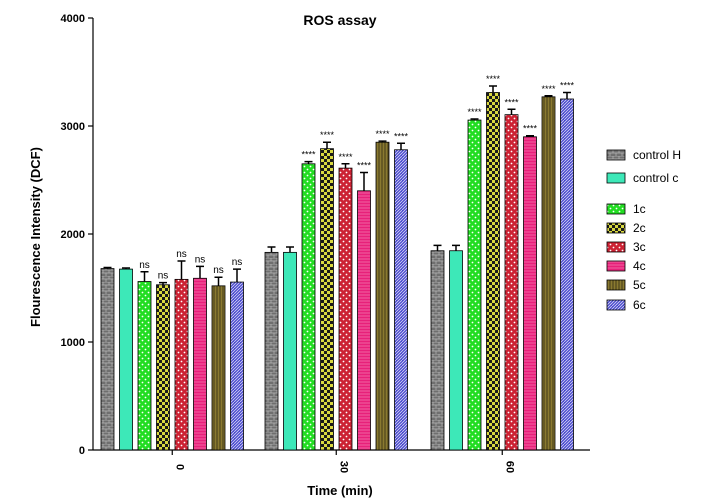  I want to click on legend-item: control c, so click(642, 178).